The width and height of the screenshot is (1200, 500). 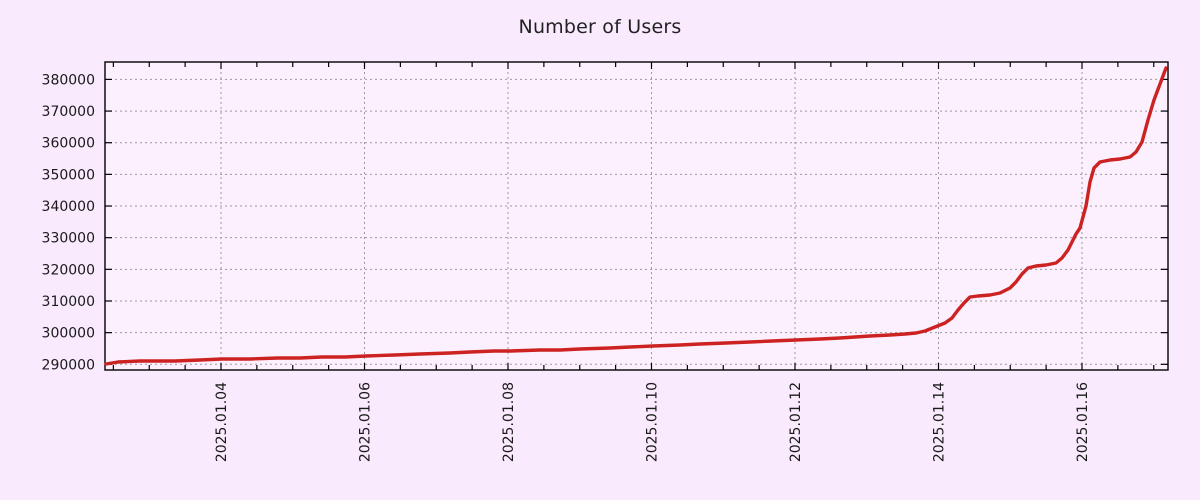 What do you see at coordinates (68, 144) in the screenshot?
I see `y-axis-tick-label: 360000` at bounding box center [68, 144].